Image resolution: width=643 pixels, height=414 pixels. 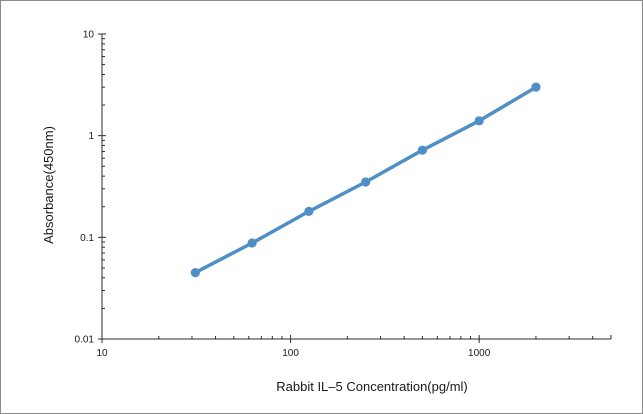 I want to click on y-tick-label: 0.01, so click(x=85, y=340).